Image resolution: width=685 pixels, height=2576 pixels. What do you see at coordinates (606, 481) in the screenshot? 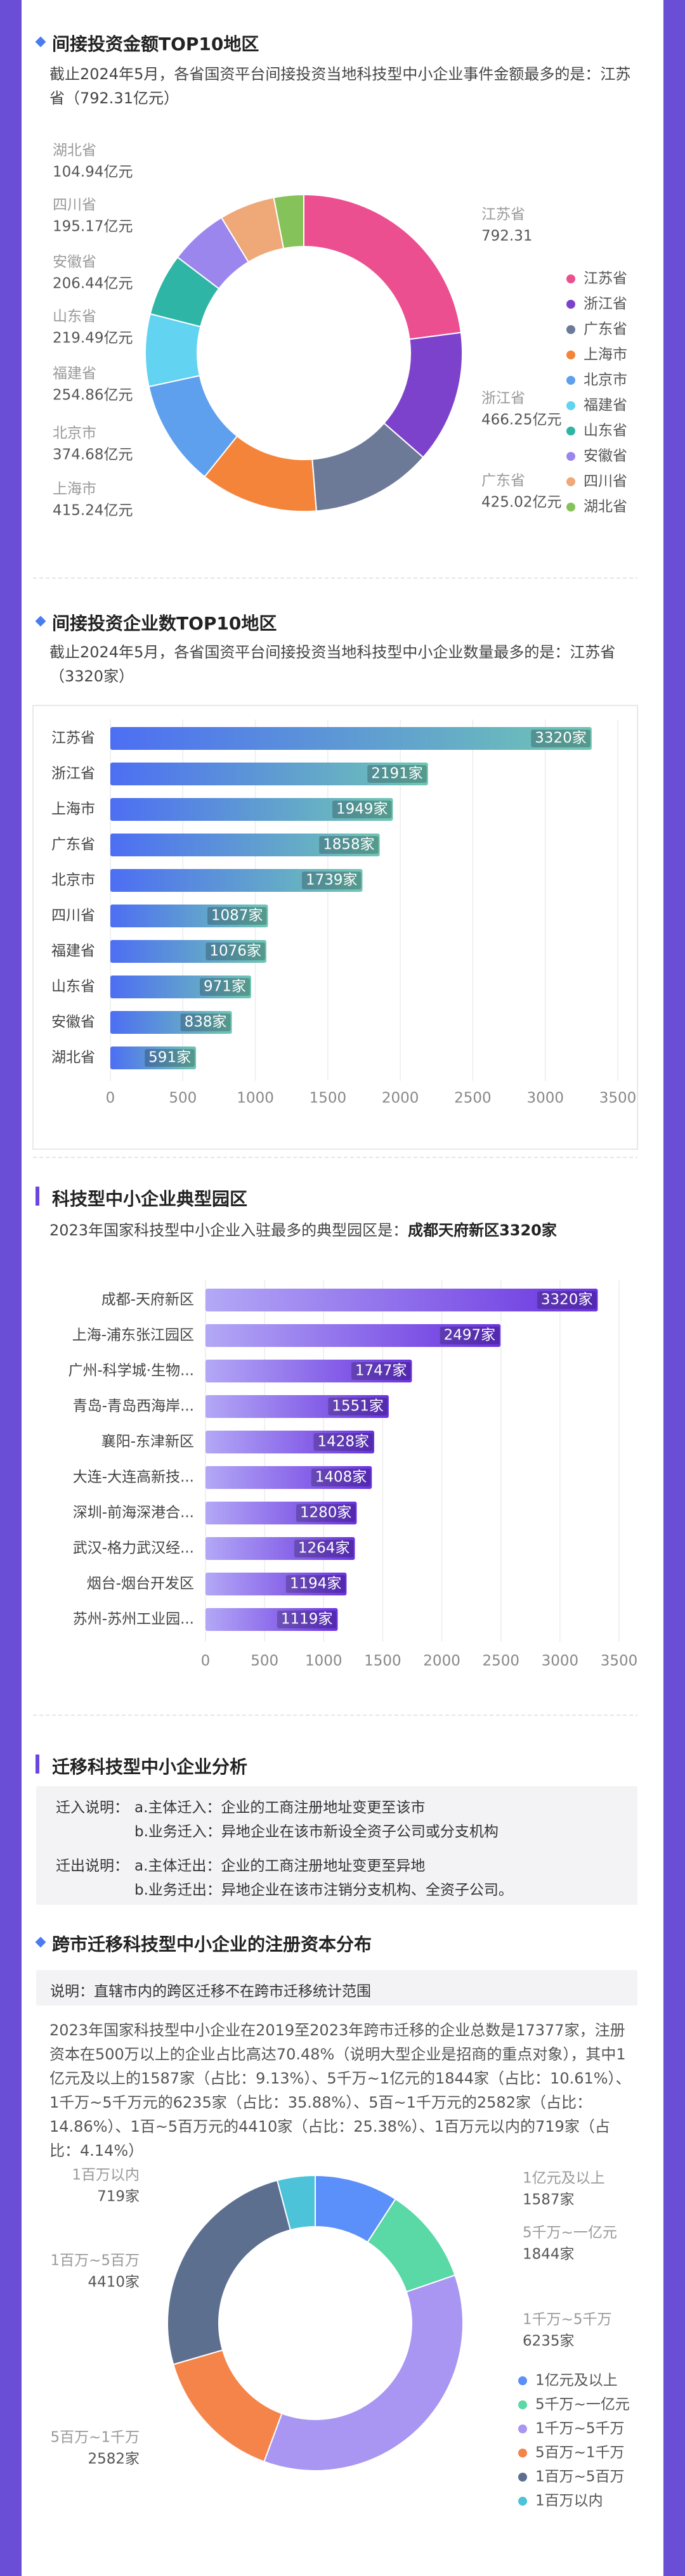
I see `legend-label: 四川省` at bounding box center [606, 481].